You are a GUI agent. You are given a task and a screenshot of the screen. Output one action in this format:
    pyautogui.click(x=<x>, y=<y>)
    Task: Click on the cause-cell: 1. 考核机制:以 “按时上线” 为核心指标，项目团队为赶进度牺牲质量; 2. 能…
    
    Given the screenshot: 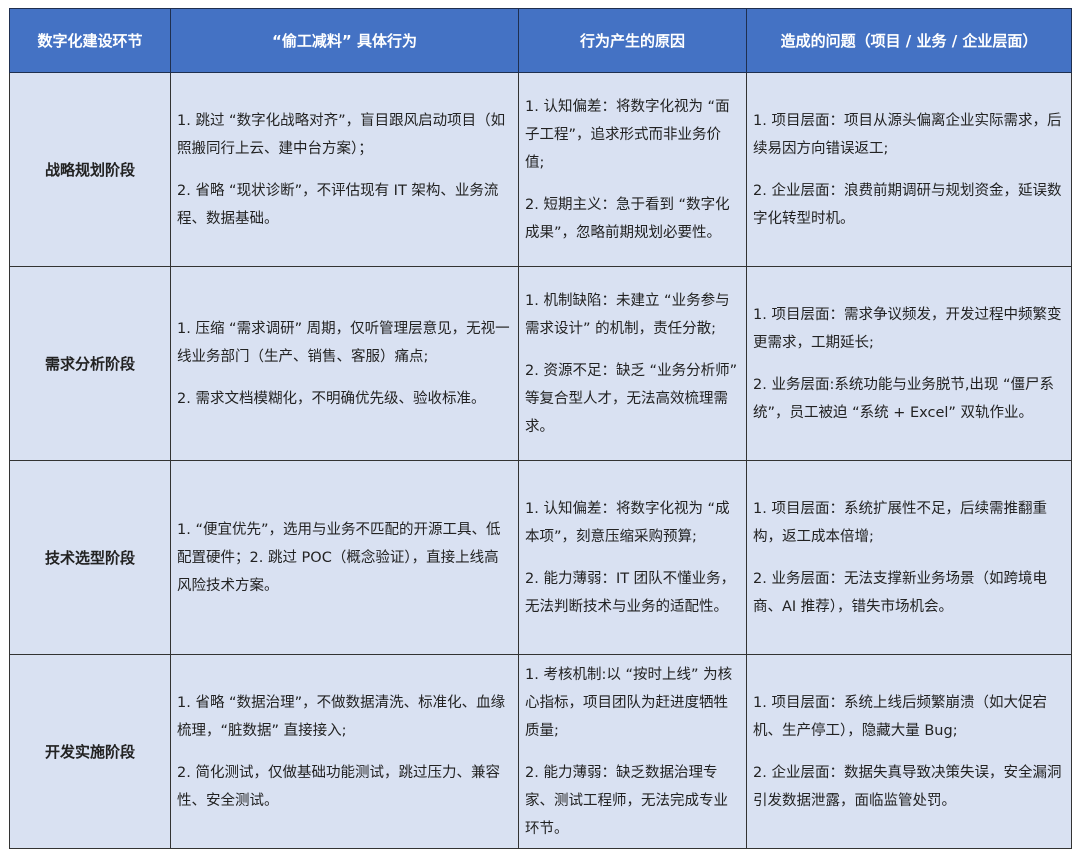 What is the action you would take?
    pyautogui.click(x=632, y=751)
    